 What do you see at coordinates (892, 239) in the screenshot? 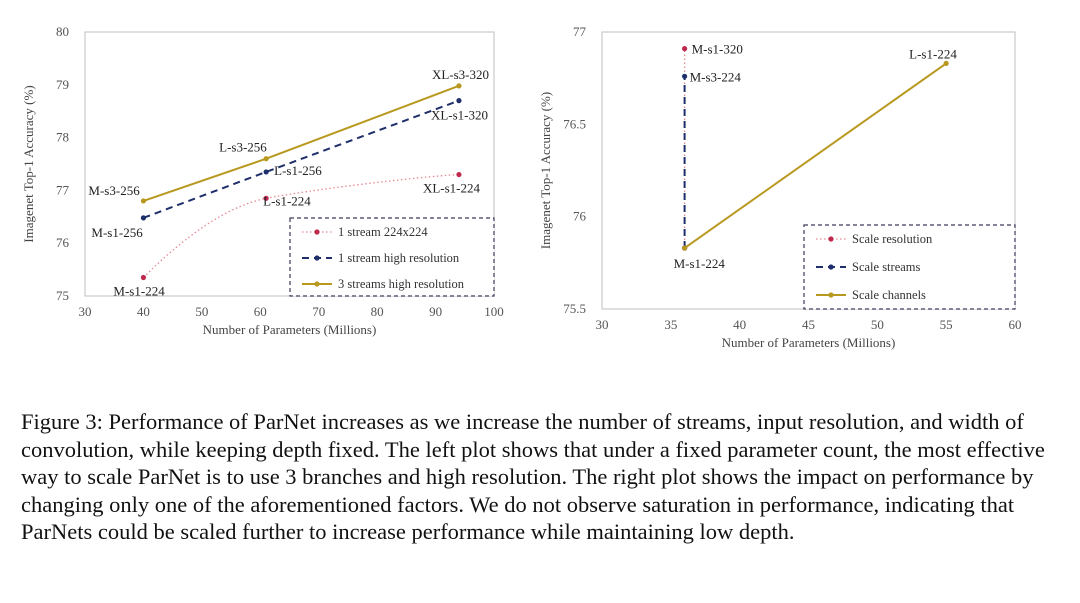
I see `legend-label: Scale resolution` at bounding box center [892, 239].